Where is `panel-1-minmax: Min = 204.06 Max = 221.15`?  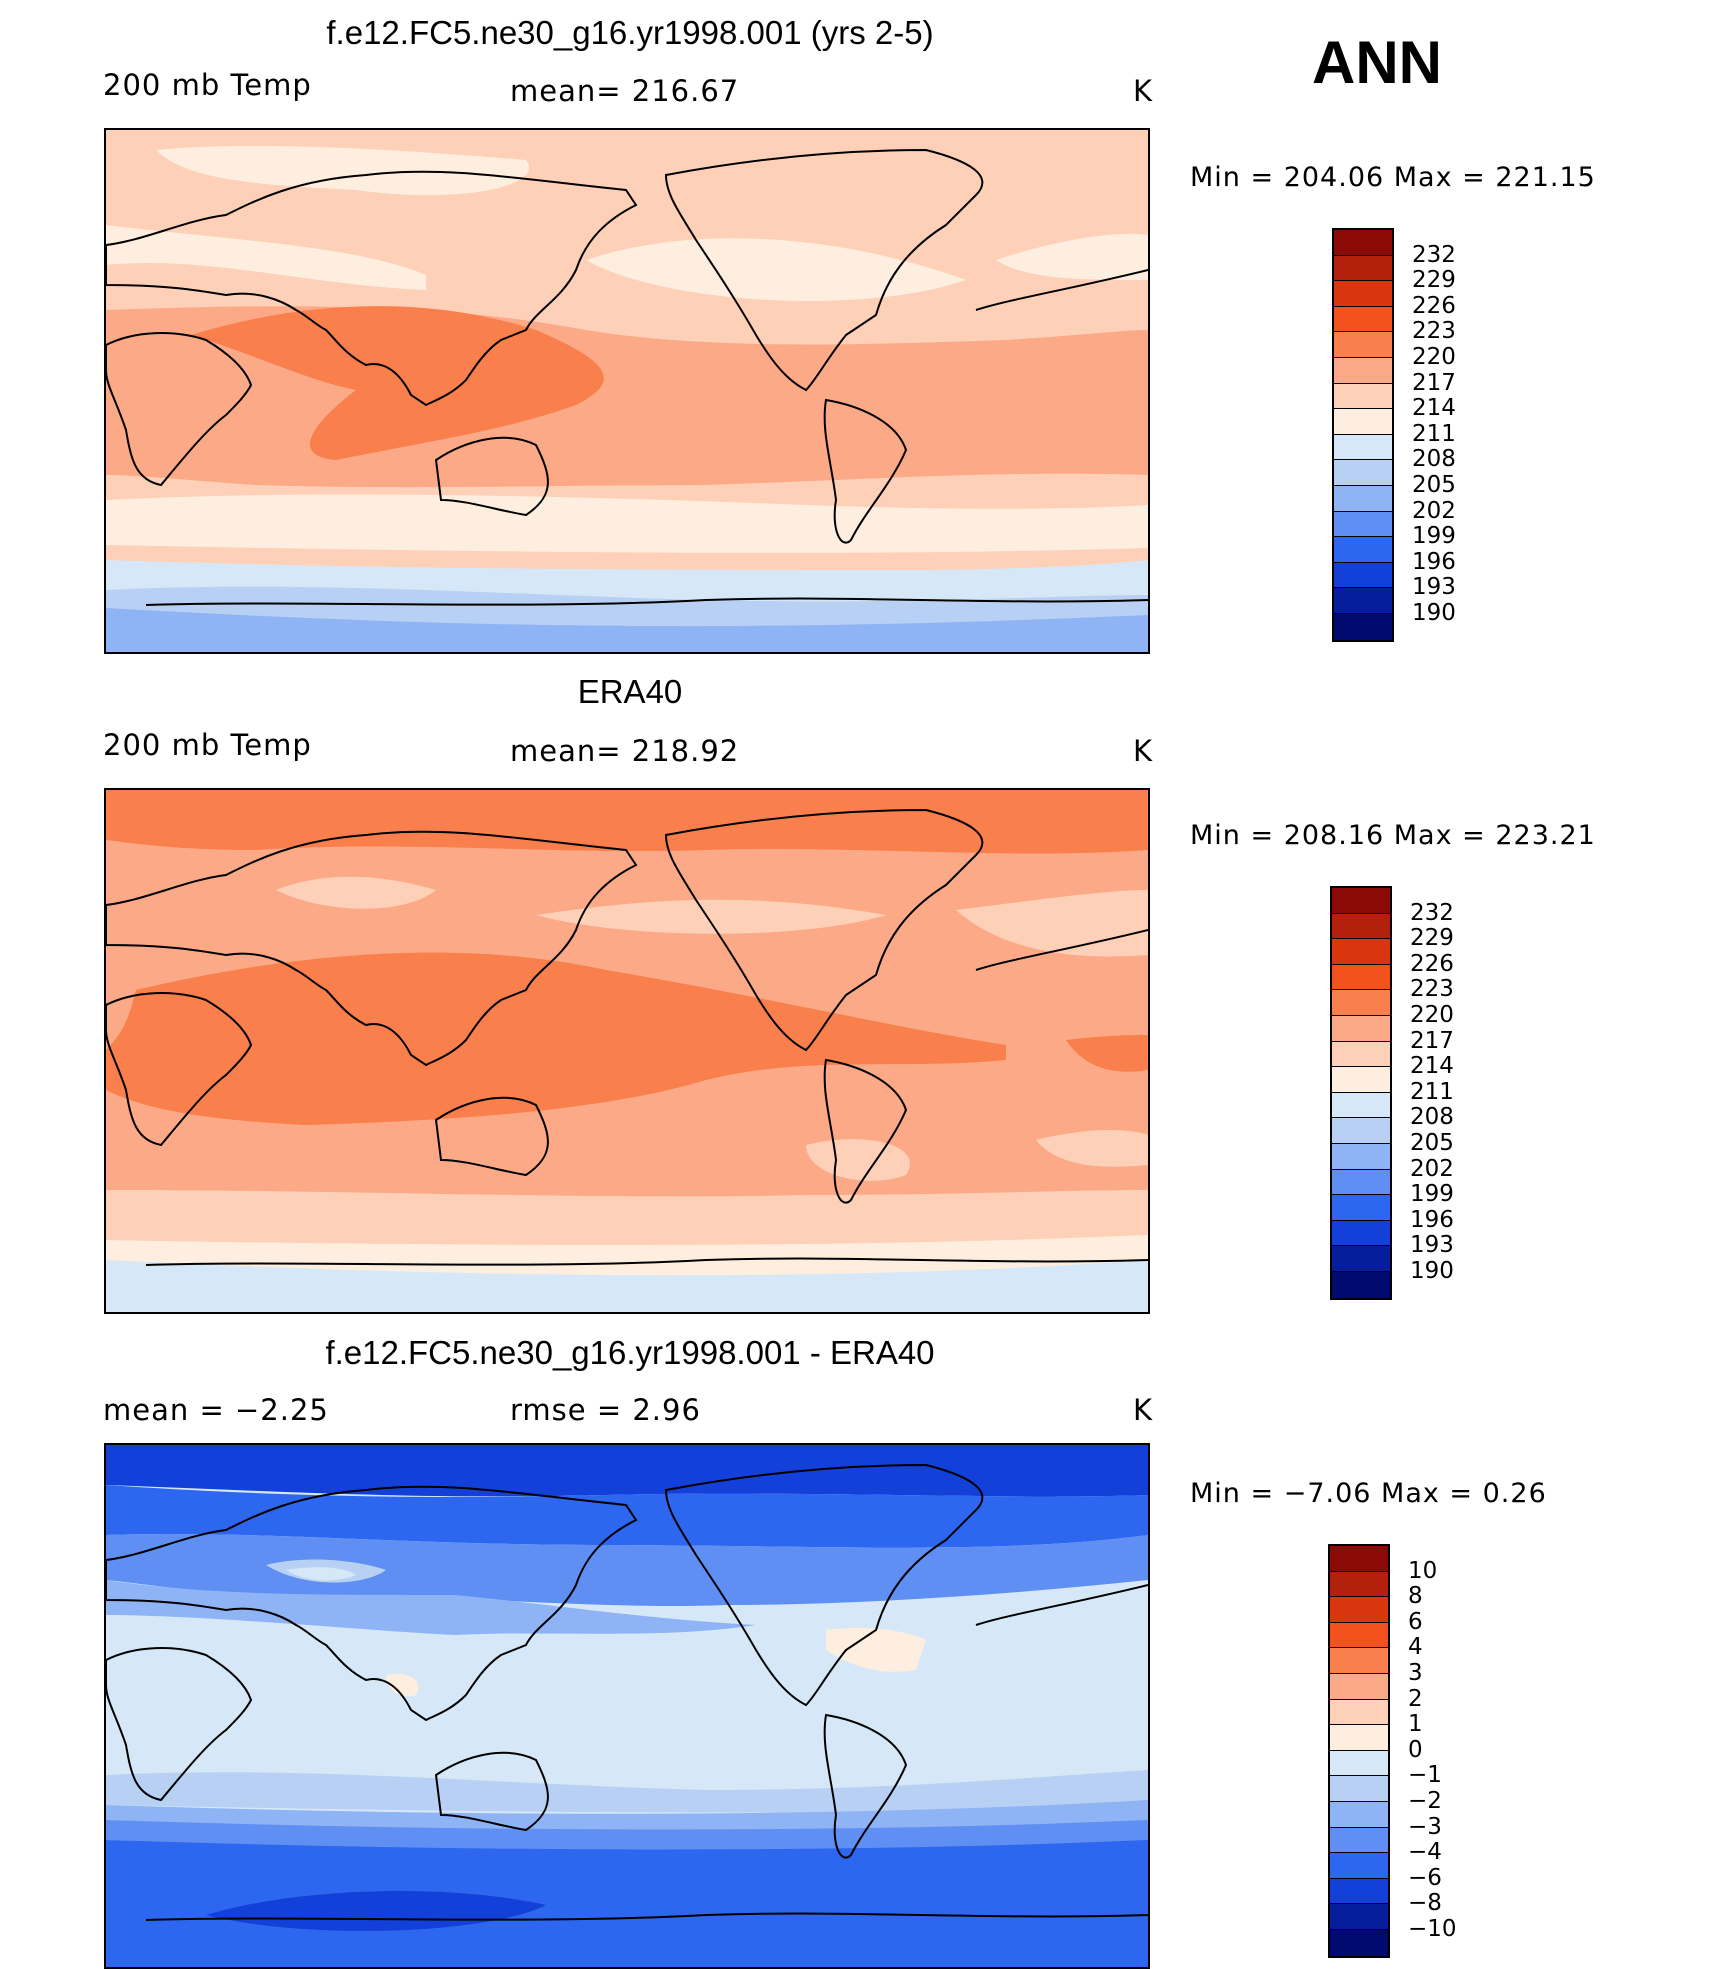
panel-1-minmax: Min = 204.06 Max = 221.15 is located at coordinates (1393, 177).